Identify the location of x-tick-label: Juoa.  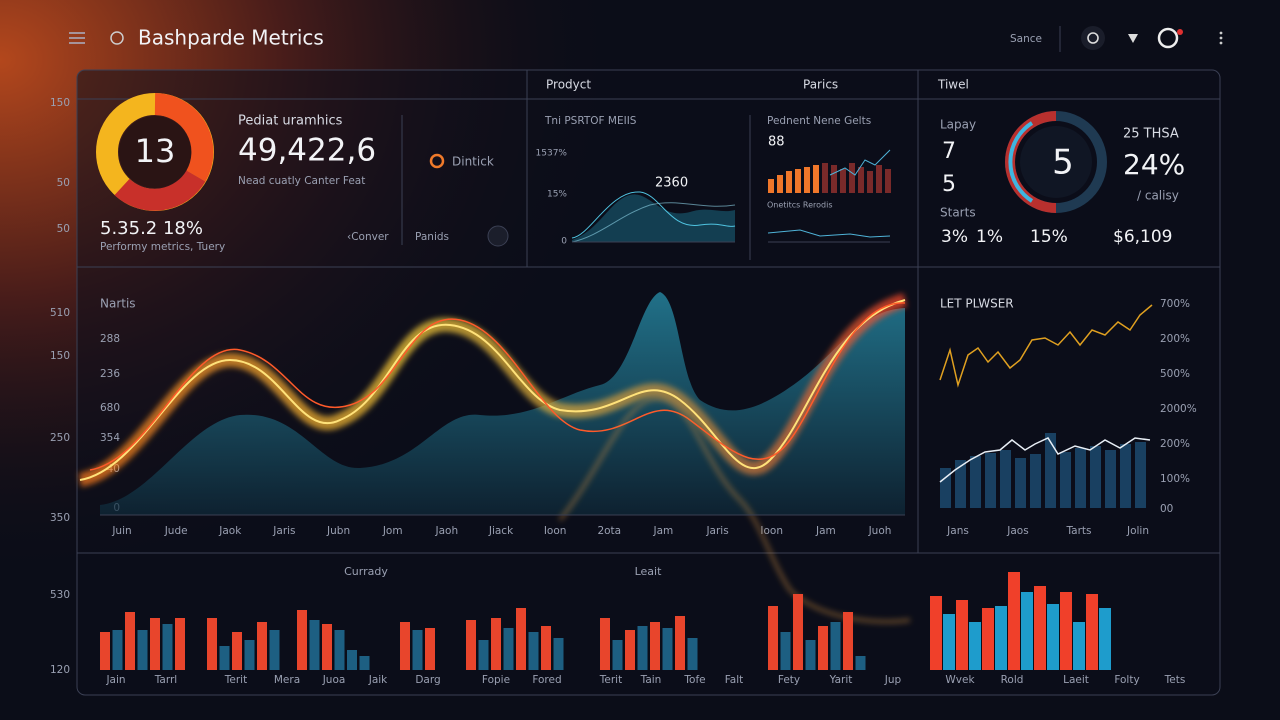
(334, 680).